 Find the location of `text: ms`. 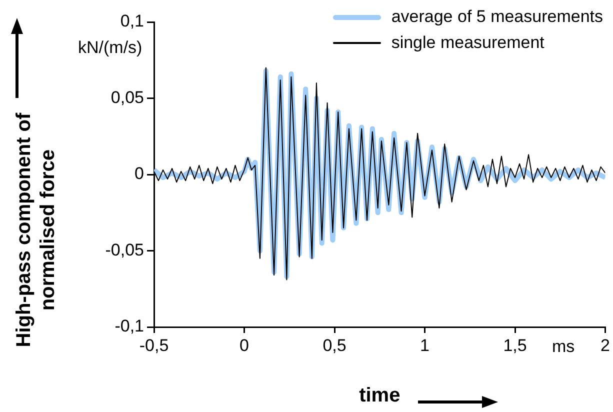

text: ms is located at coordinates (563, 347).